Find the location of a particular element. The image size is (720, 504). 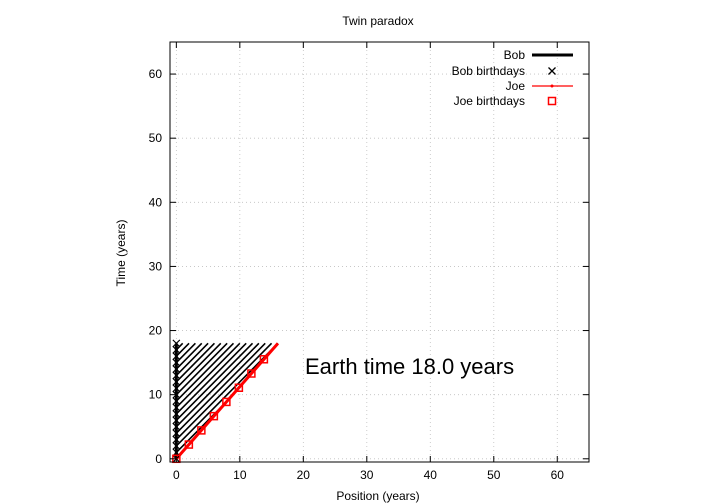

series-layer is located at coordinates (226, 401).